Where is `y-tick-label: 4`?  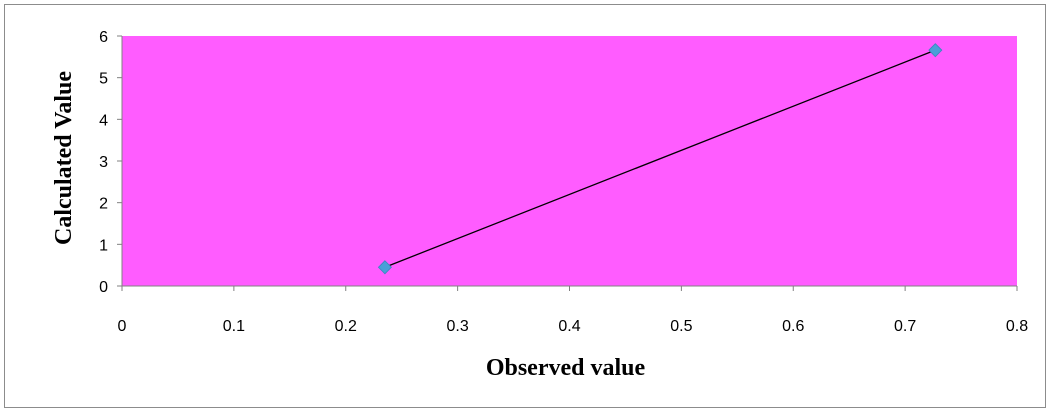 y-tick-label: 4 is located at coordinates (103, 120).